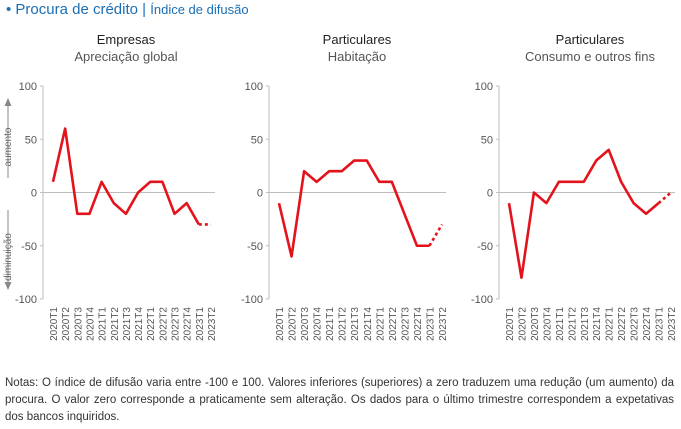 The width and height of the screenshot is (681, 429). Describe the element at coordinates (8, 257) in the screenshot. I see `decrease-label: diminuição` at that location.